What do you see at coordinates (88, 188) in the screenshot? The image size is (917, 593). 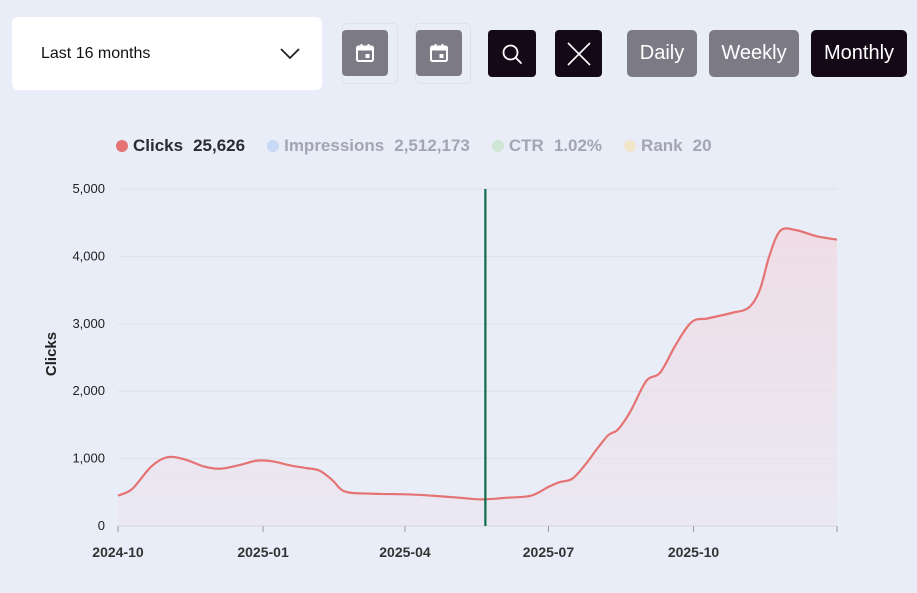 I see `y-tick-label: 5,000` at bounding box center [88, 188].